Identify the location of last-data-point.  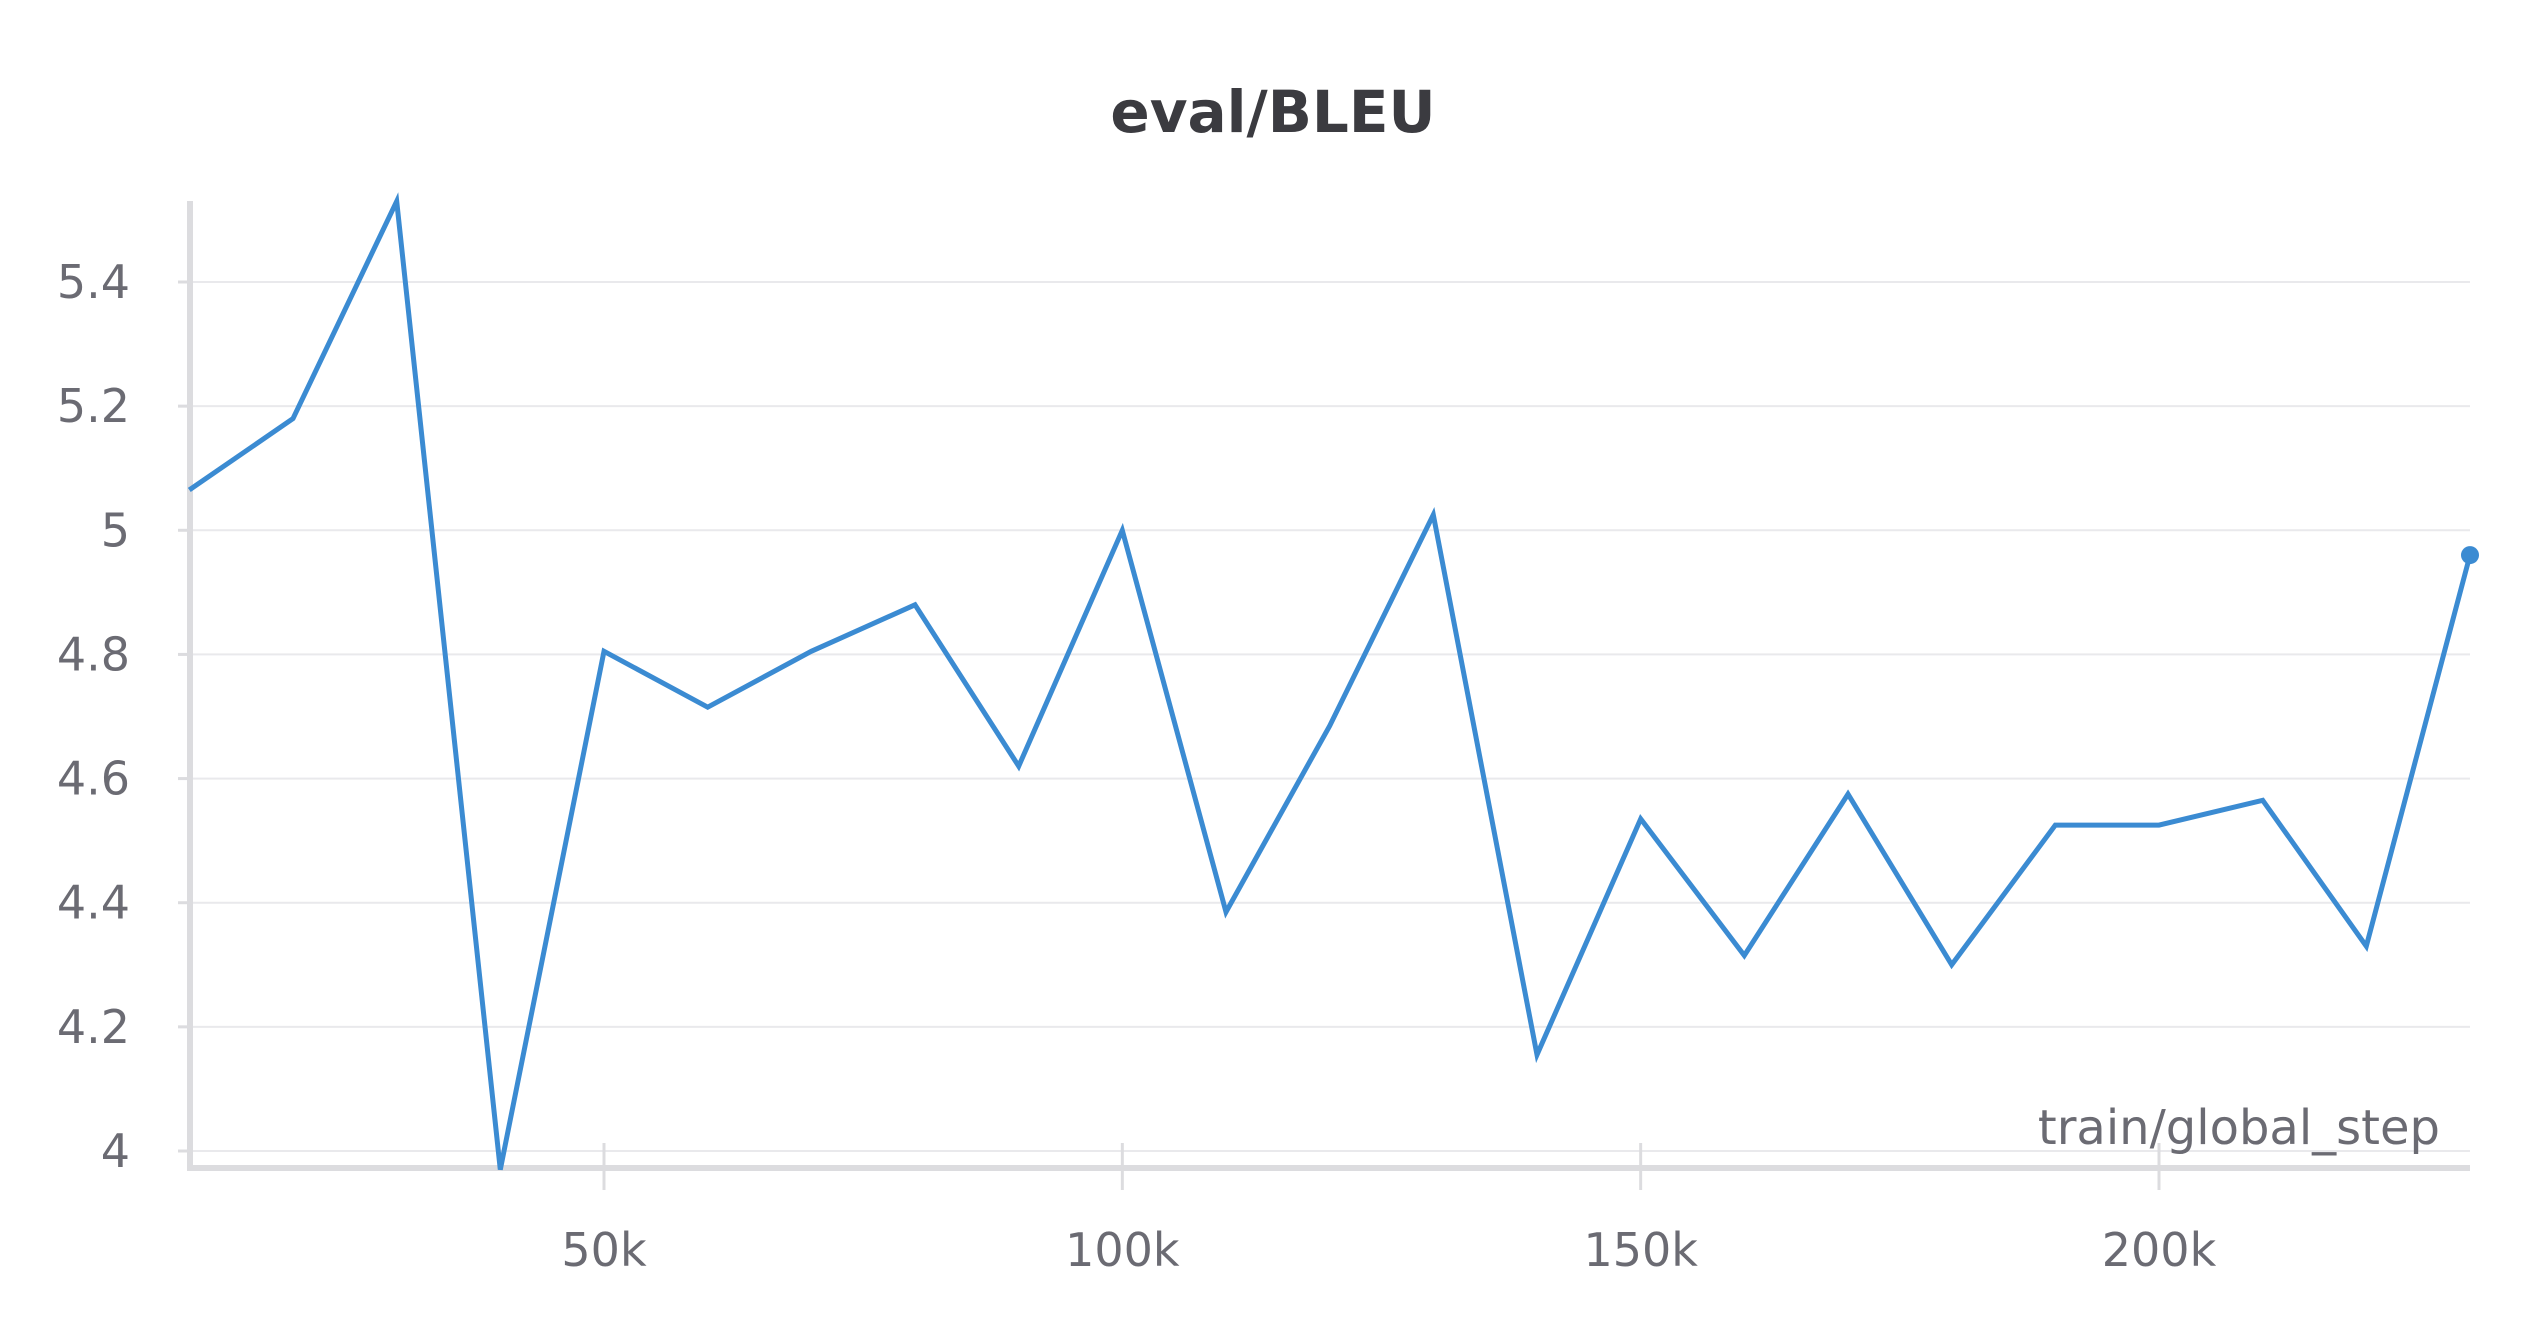
(2470, 555).